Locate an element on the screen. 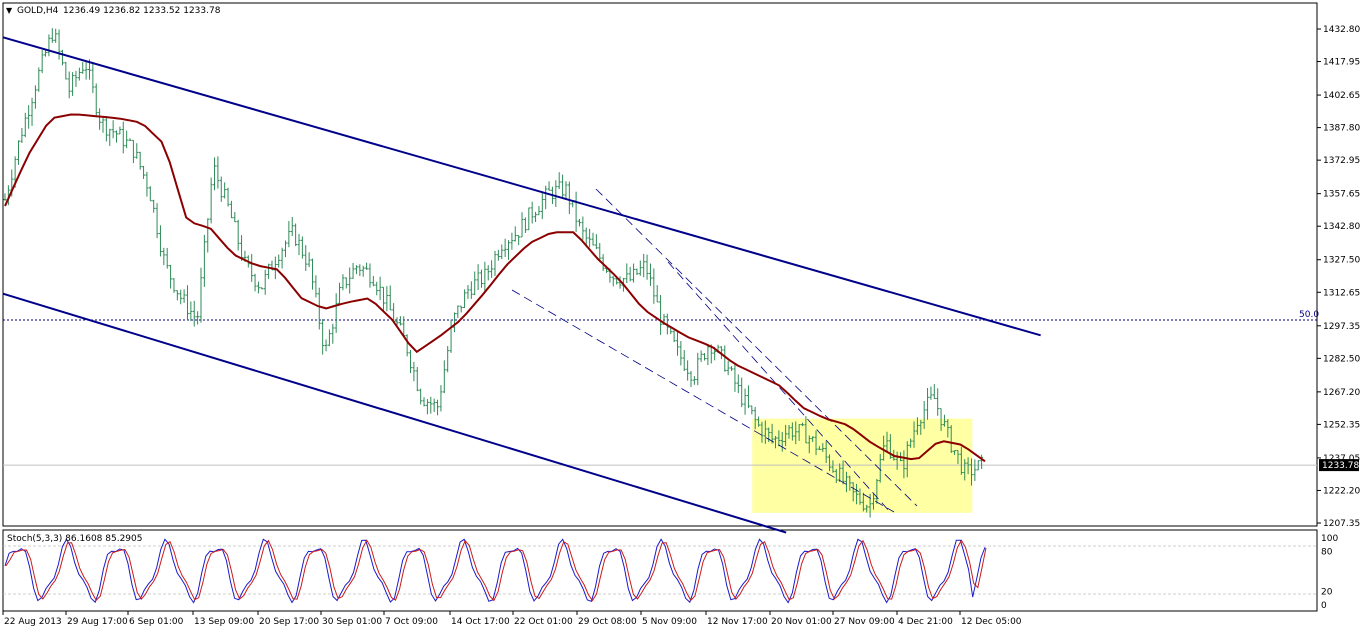 The height and width of the screenshot is (630, 1362). stoch-scale: 100 80 20 0 is located at coordinates (1329, 572).